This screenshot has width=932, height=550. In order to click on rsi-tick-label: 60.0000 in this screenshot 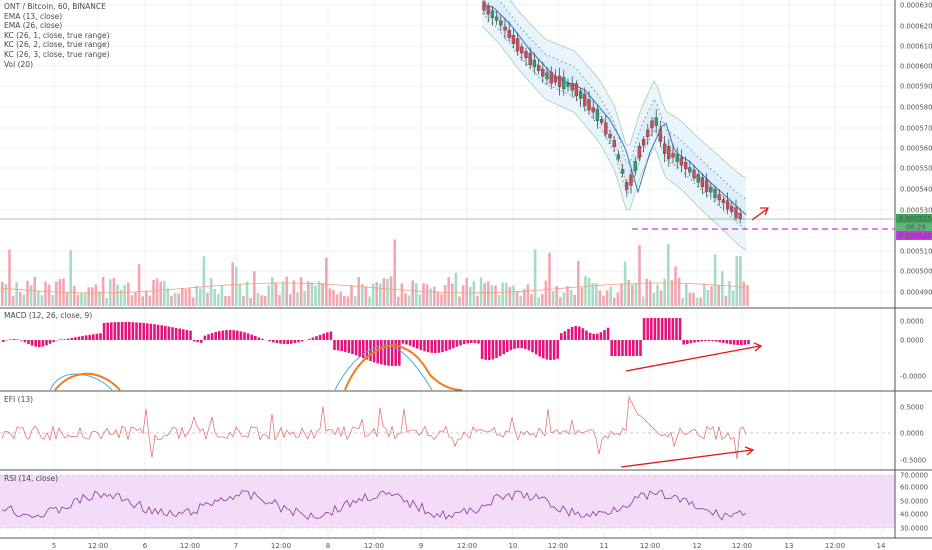, I will do `click(914, 488)`.